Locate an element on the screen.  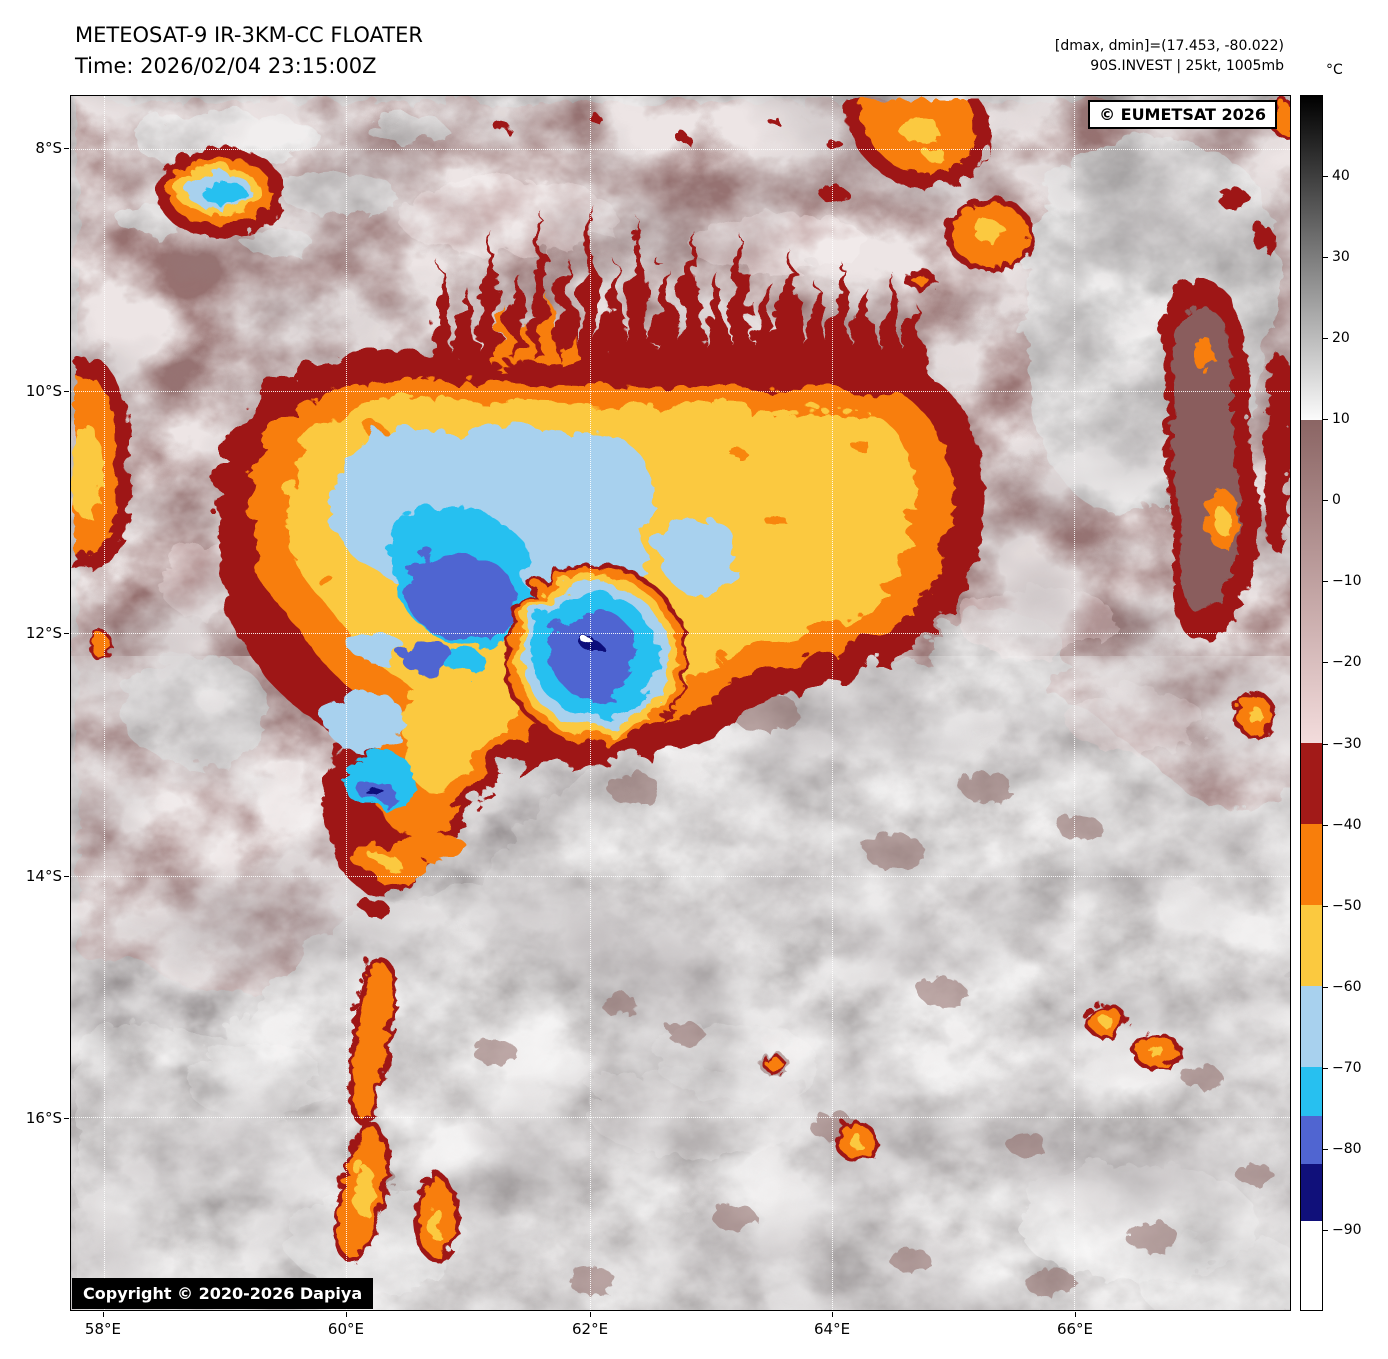
figure-title: METEOSAT-9 IR-3KM-CC FLOATER is located at coordinates (249, 35).